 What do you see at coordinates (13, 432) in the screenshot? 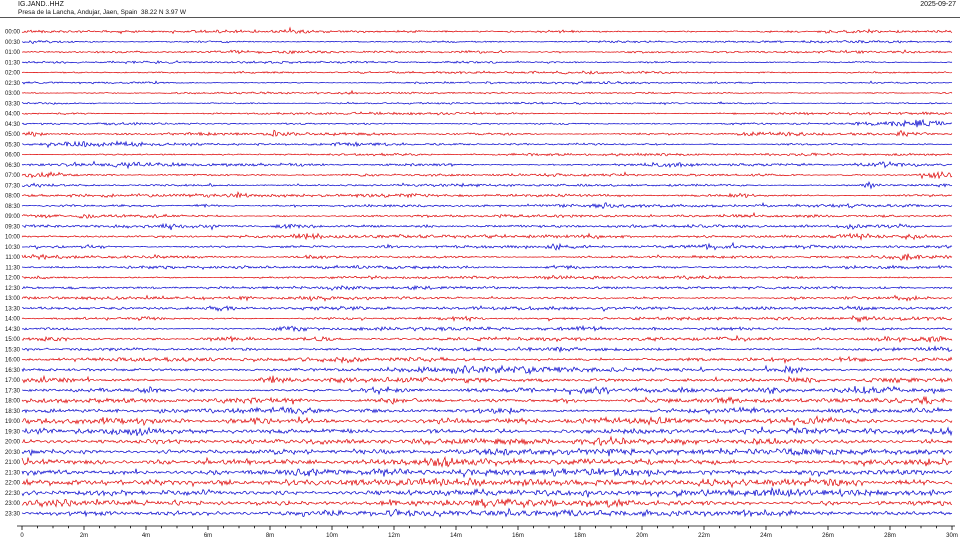
I see `row-time-label: 19:30` at bounding box center [13, 432].